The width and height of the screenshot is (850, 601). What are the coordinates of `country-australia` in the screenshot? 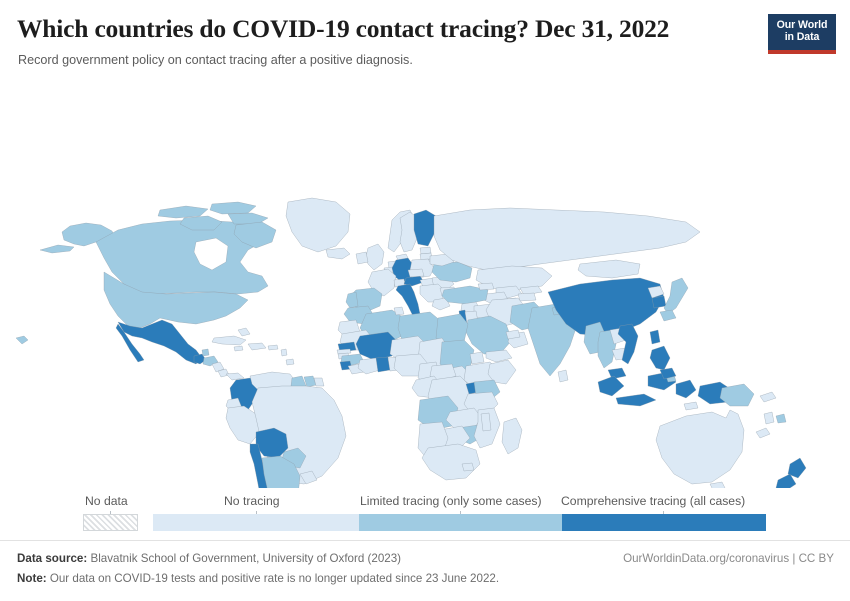 It's located at (700, 447).